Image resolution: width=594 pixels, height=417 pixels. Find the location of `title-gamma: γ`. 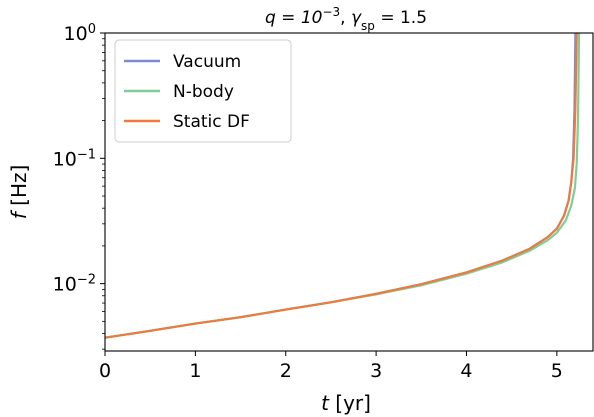

title-gamma: γ is located at coordinates (356, 18).